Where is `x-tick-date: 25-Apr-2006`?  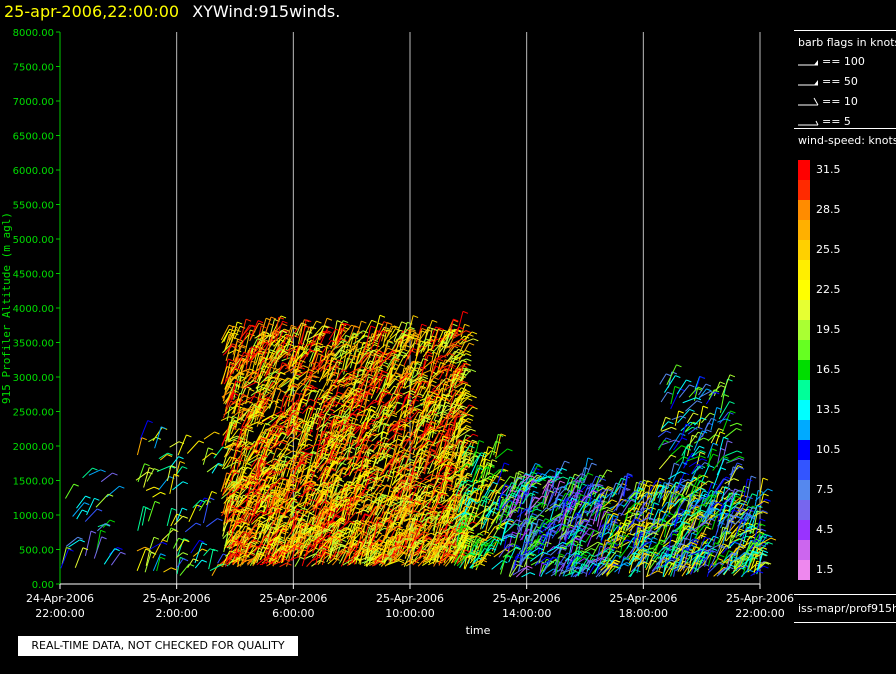
x-tick-date: 25-Apr-2006 is located at coordinates (527, 598).